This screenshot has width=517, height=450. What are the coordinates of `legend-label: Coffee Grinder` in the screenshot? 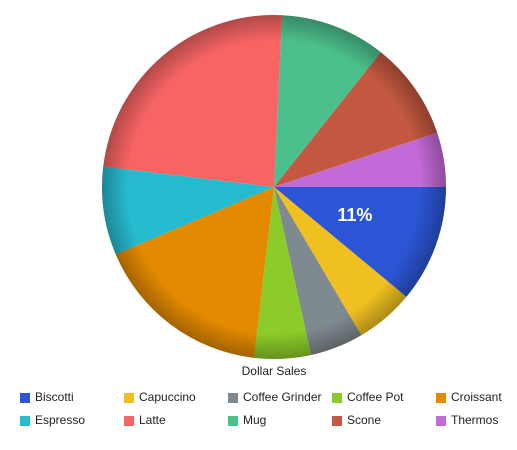 It's located at (282, 397).